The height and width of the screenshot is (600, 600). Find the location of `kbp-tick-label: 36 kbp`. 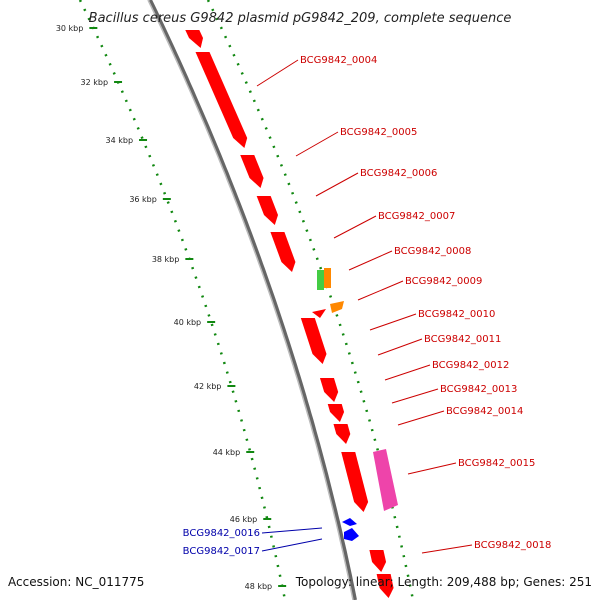

kbp-tick-label: 36 kbp is located at coordinates (143, 199).